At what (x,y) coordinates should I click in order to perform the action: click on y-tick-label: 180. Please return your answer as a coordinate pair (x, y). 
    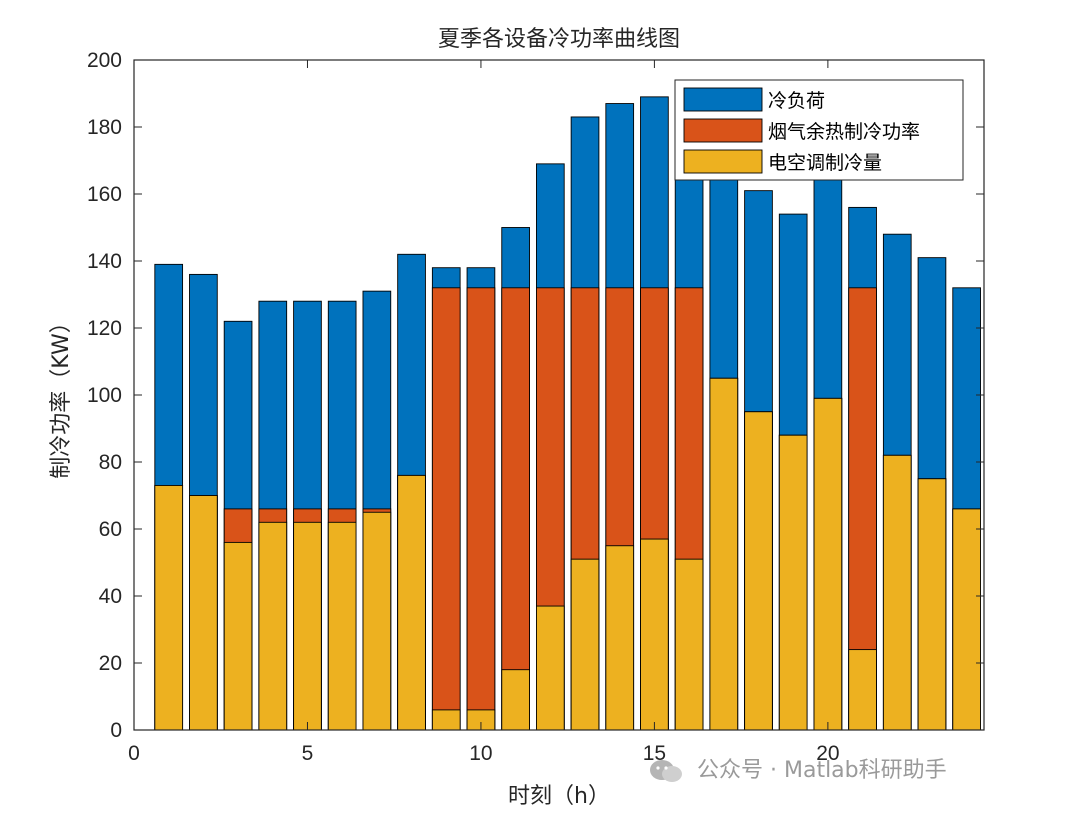
    Looking at the image, I should click on (104, 127).